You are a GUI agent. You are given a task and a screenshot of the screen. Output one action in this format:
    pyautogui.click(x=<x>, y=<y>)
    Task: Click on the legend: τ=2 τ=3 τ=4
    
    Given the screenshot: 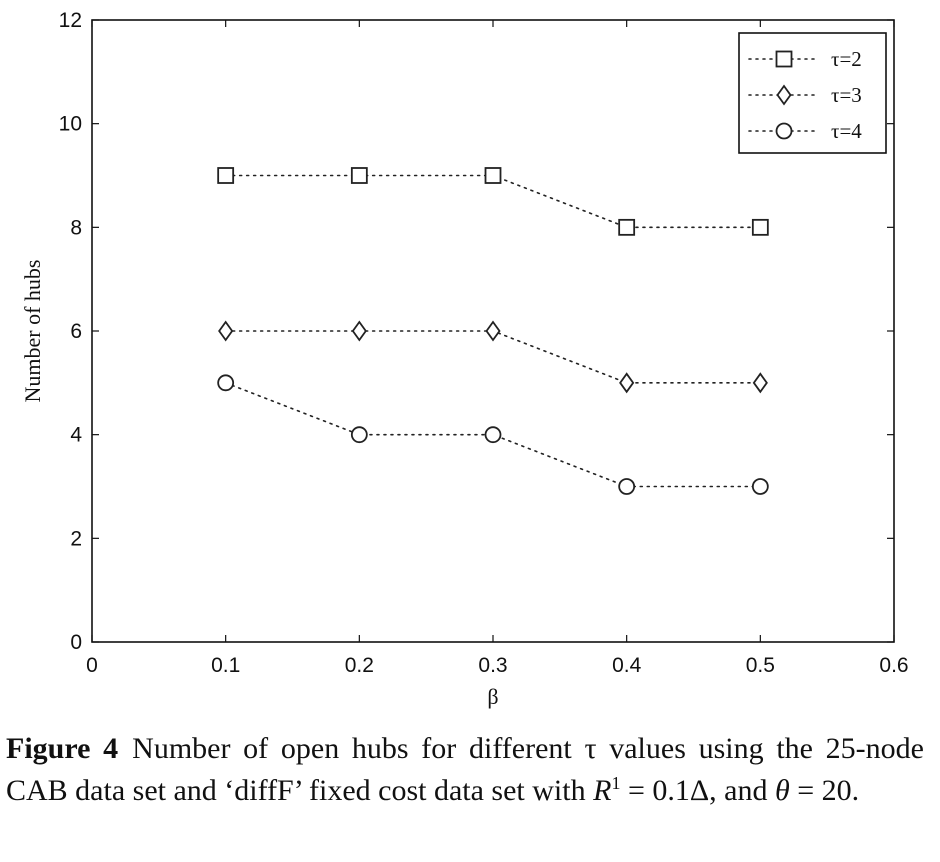 What is the action you would take?
    pyautogui.click(x=812, y=93)
    